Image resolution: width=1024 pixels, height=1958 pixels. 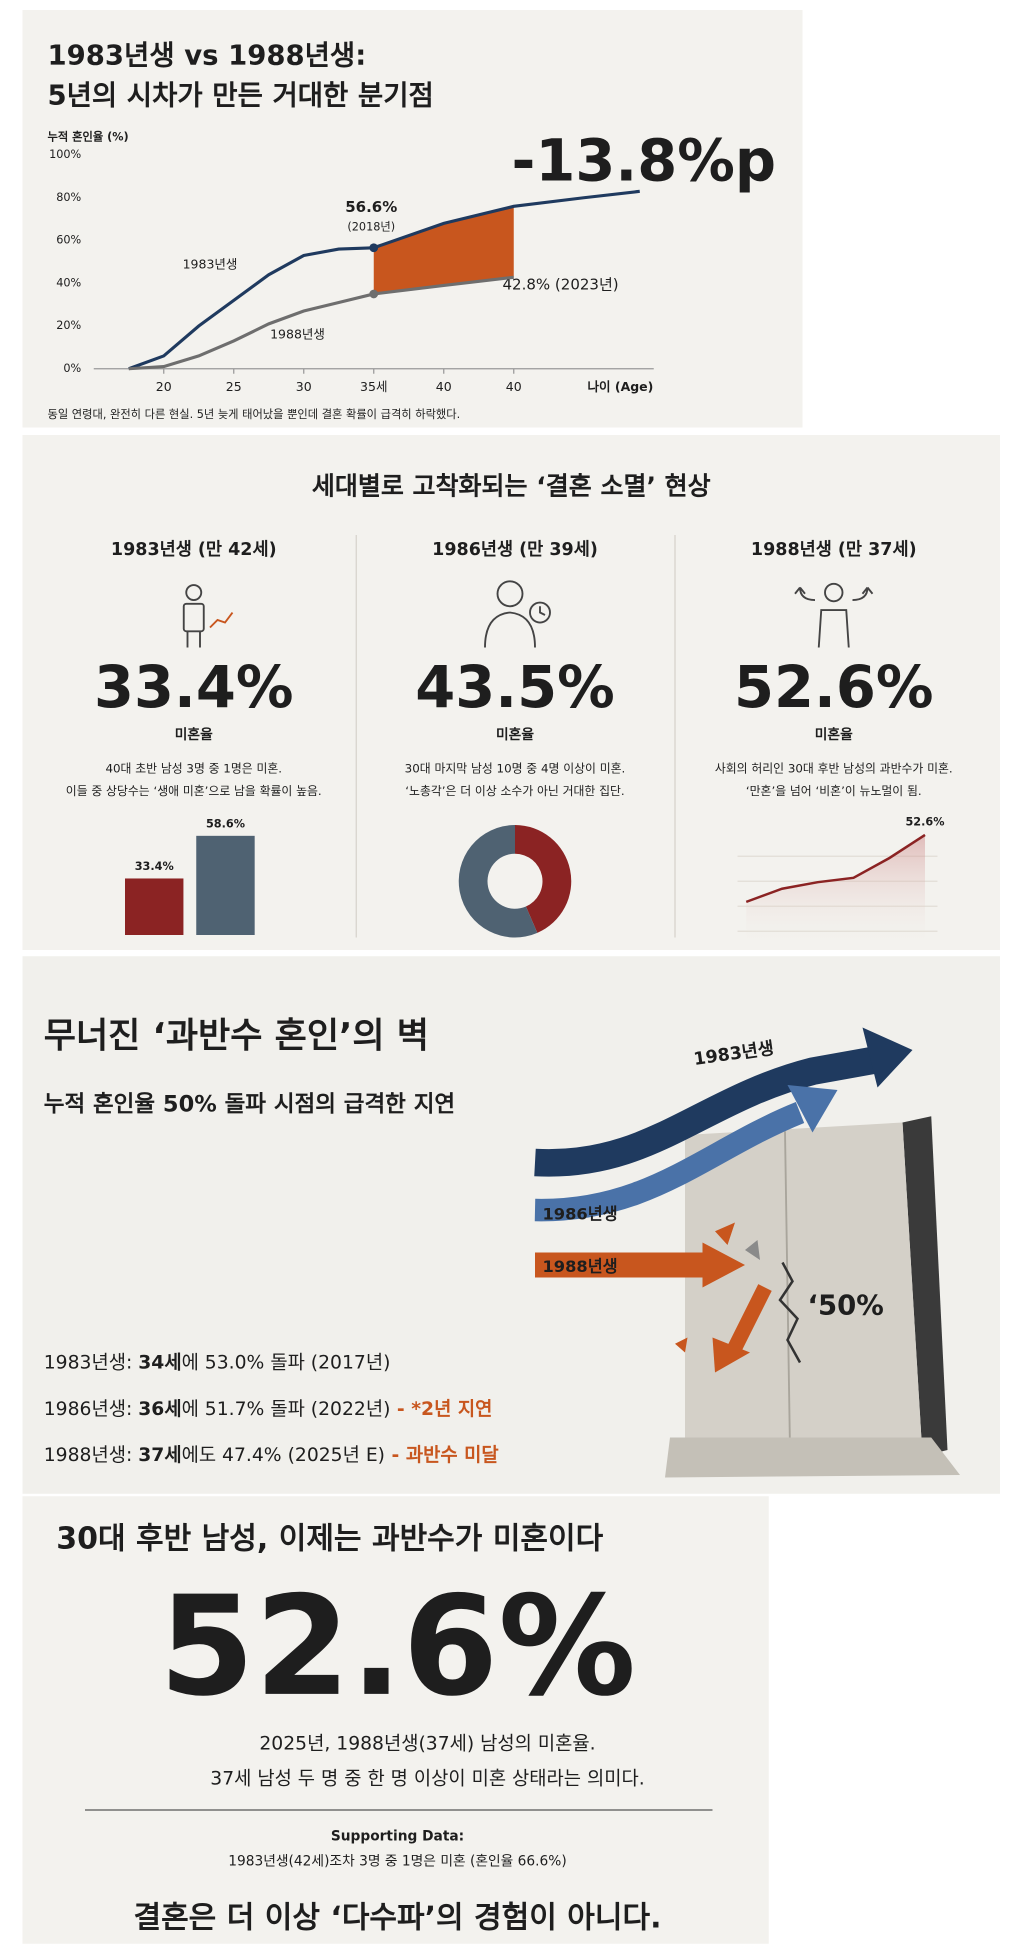 What do you see at coordinates (515, 550) in the screenshot?
I see `column-heading: 1986년생 (만 39세)` at bounding box center [515, 550].